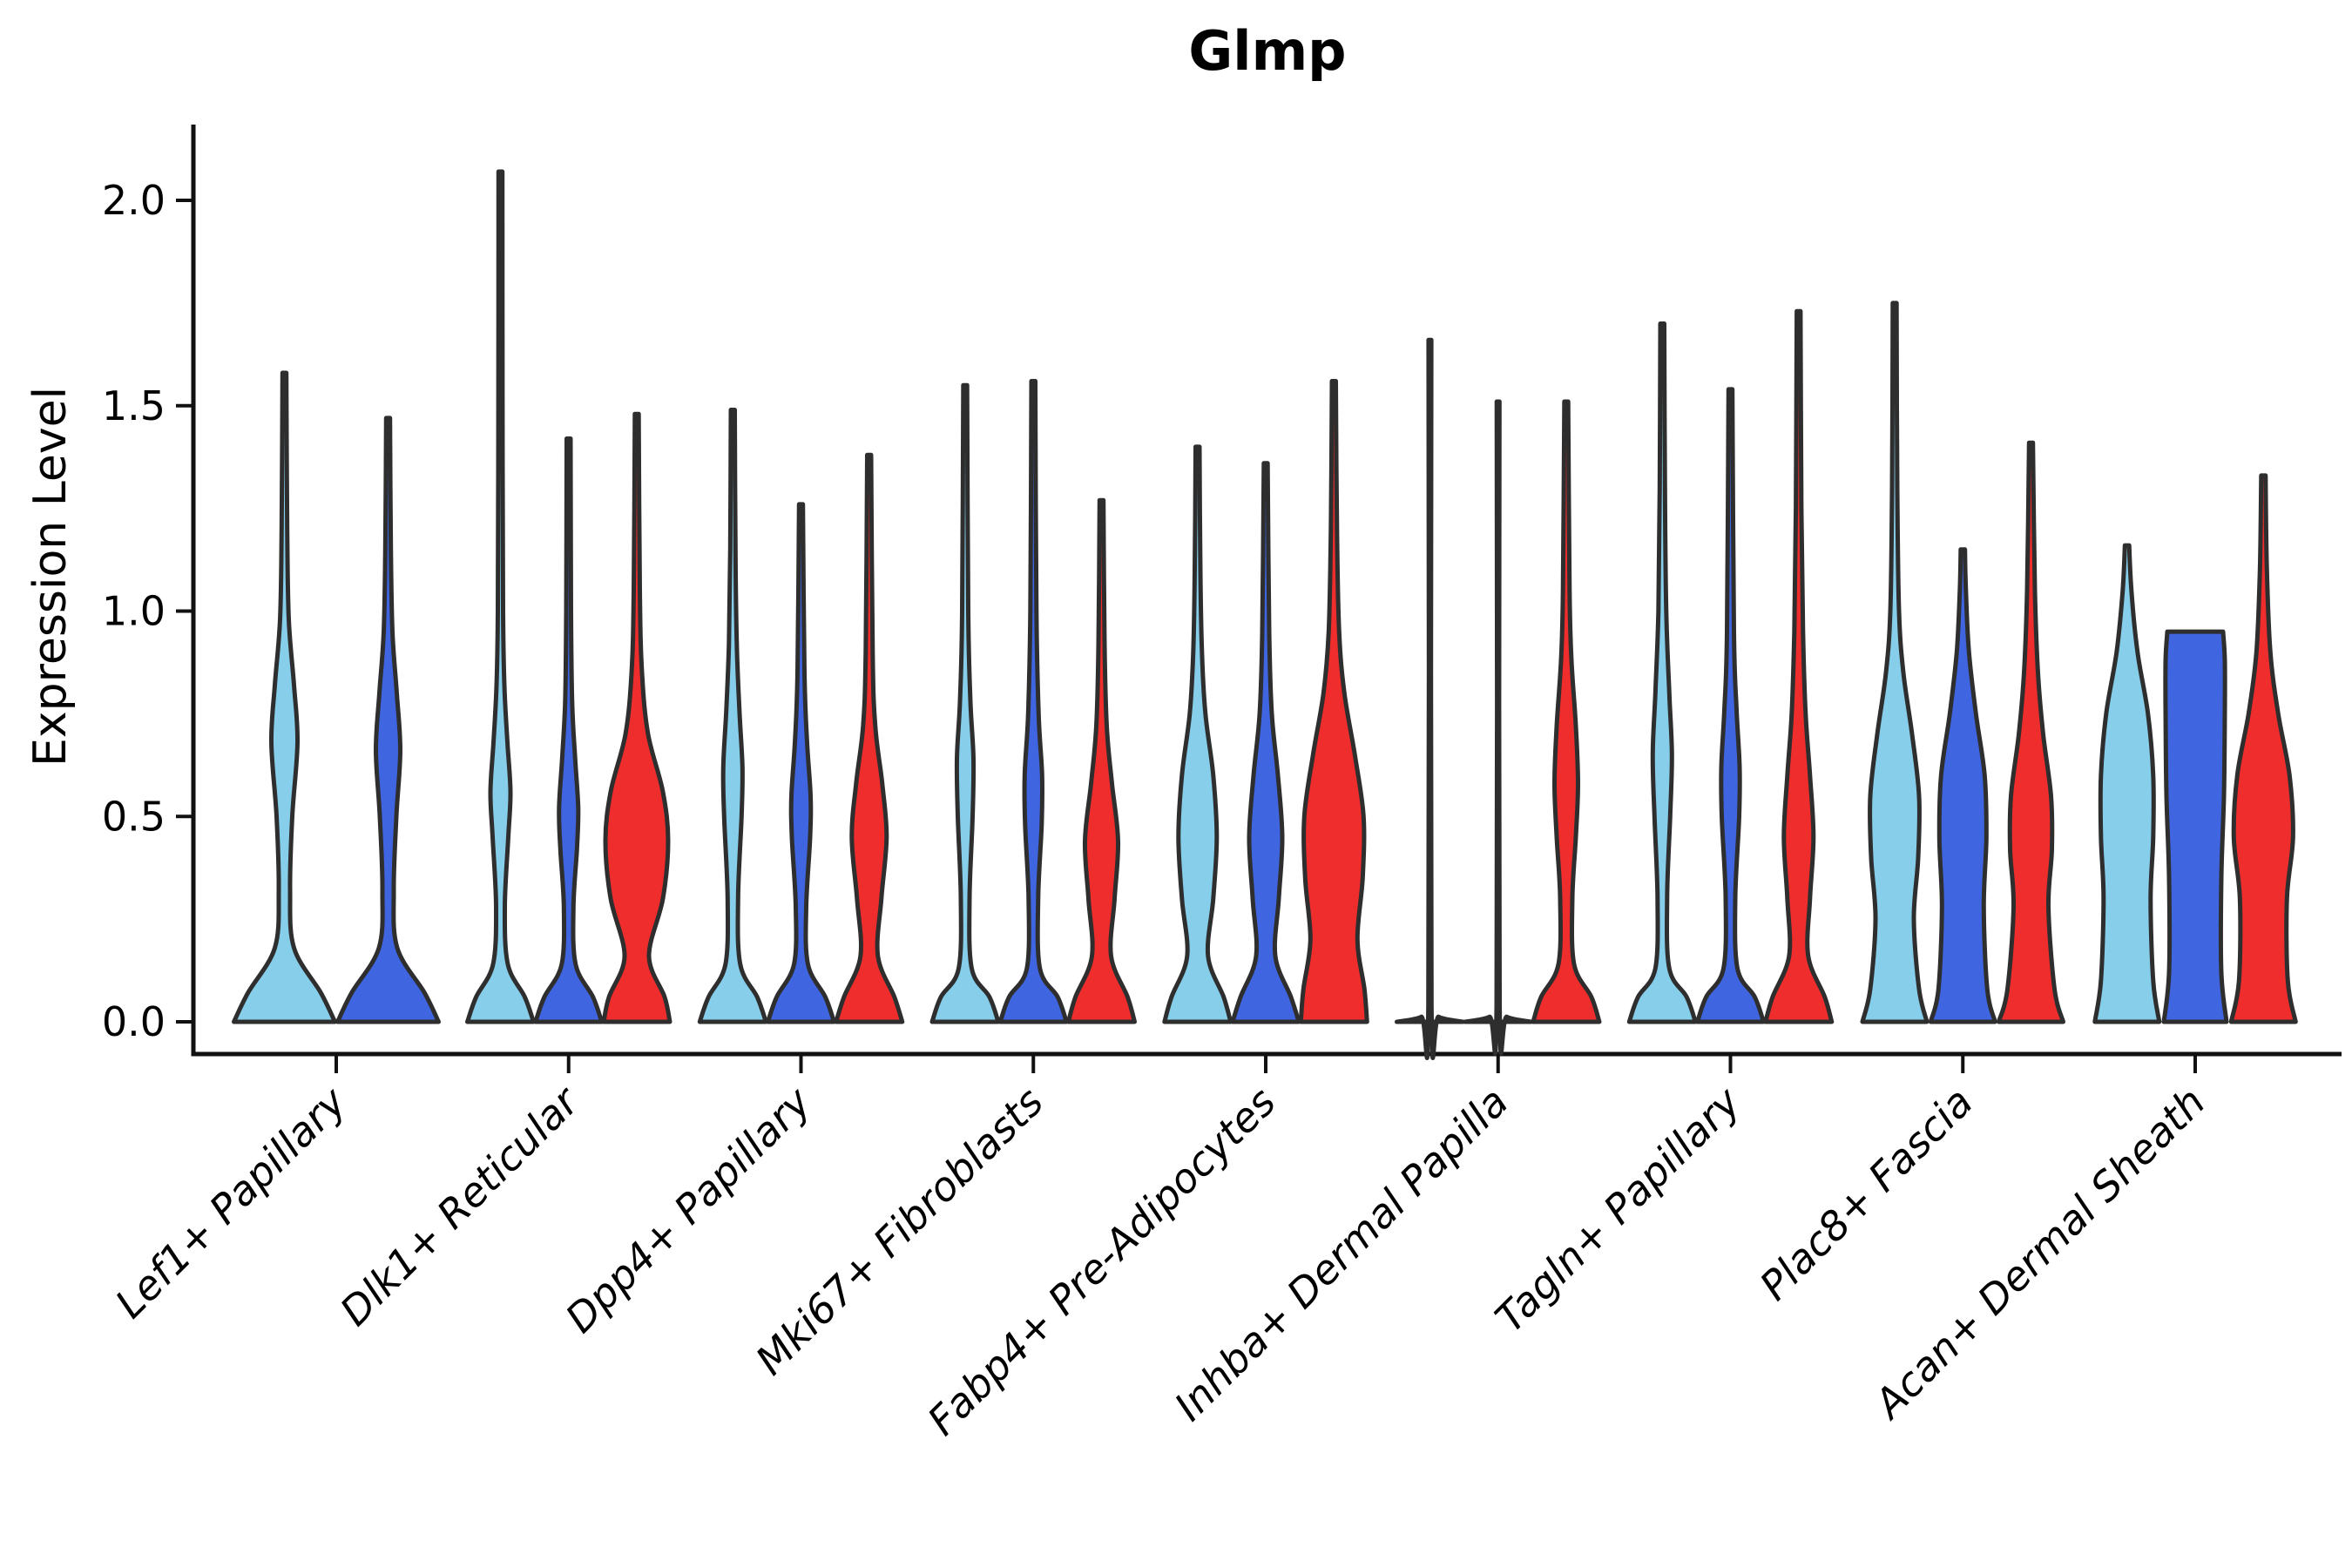 The height and width of the screenshot is (1568, 2352). Describe the element at coordinates (134, 200) in the screenshot. I see `y-tick-label: 2.0` at that location.